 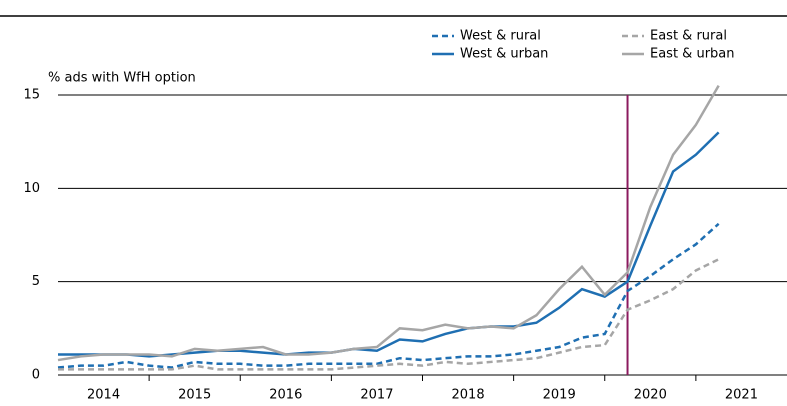 What do you see at coordinates (559, 395) in the screenshot?
I see `x-tick-label: 2019` at bounding box center [559, 395].